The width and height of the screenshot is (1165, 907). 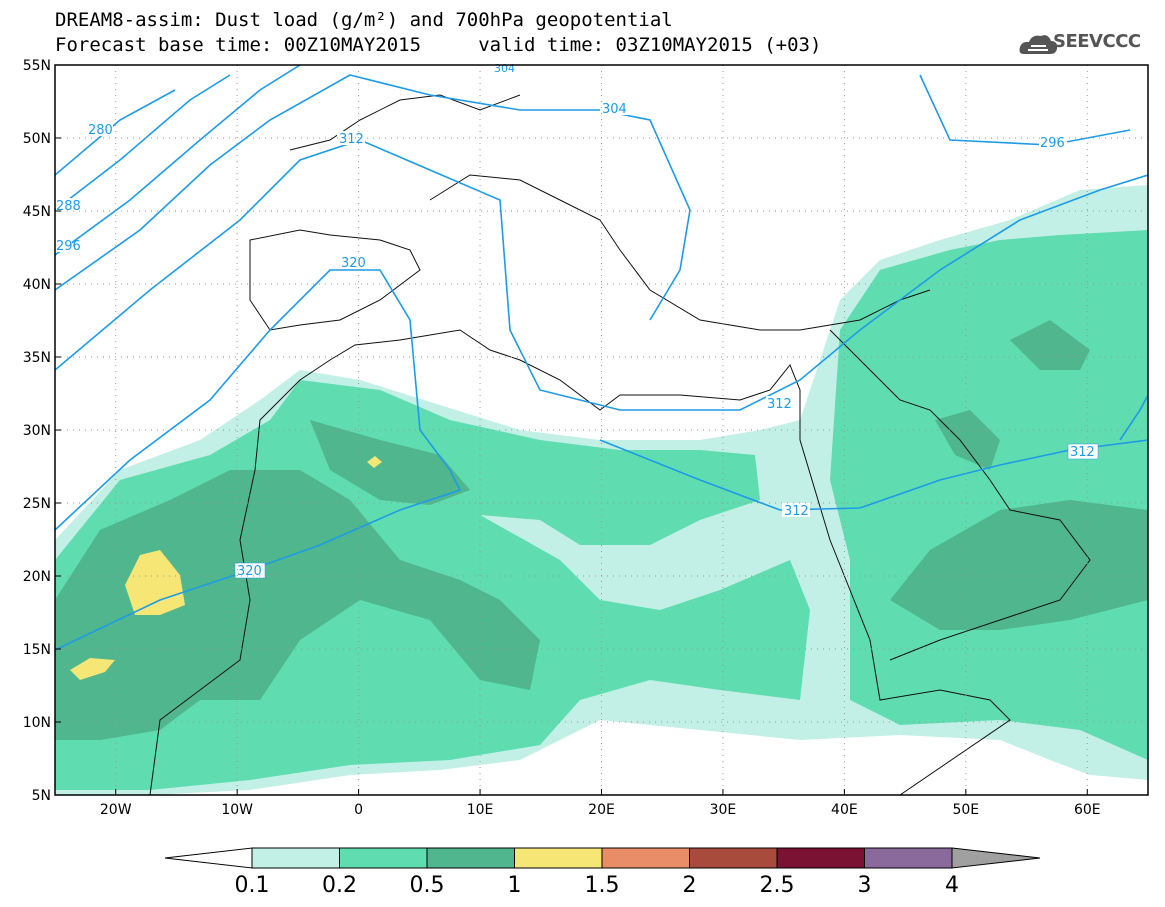 What do you see at coordinates (514, 885) in the screenshot?
I see `colorbar-label: 1` at bounding box center [514, 885].